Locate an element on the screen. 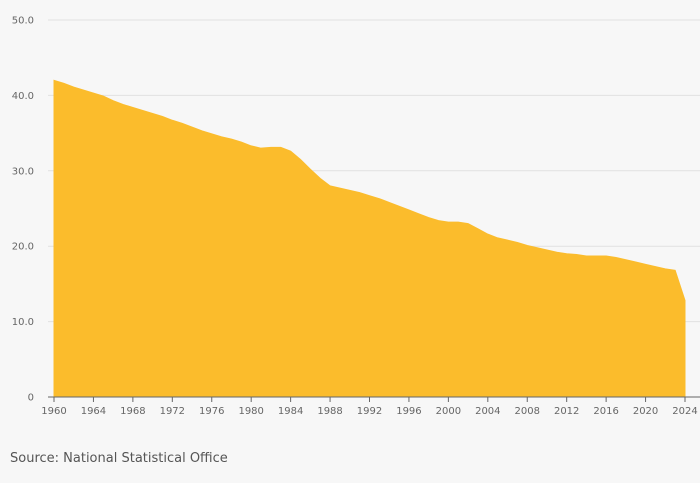 This screenshot has width=700, height=483. x-tick-label: 2008 is located at coordinates (527, 411).